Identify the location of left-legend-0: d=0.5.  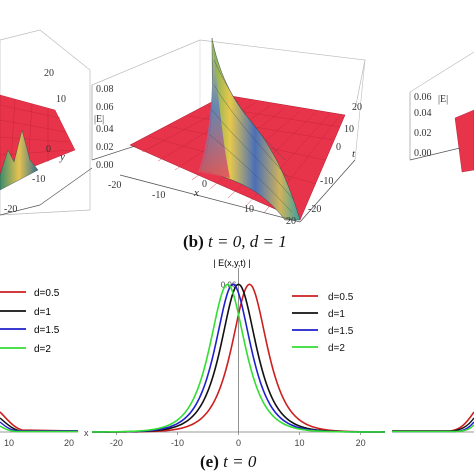
(47, 293).